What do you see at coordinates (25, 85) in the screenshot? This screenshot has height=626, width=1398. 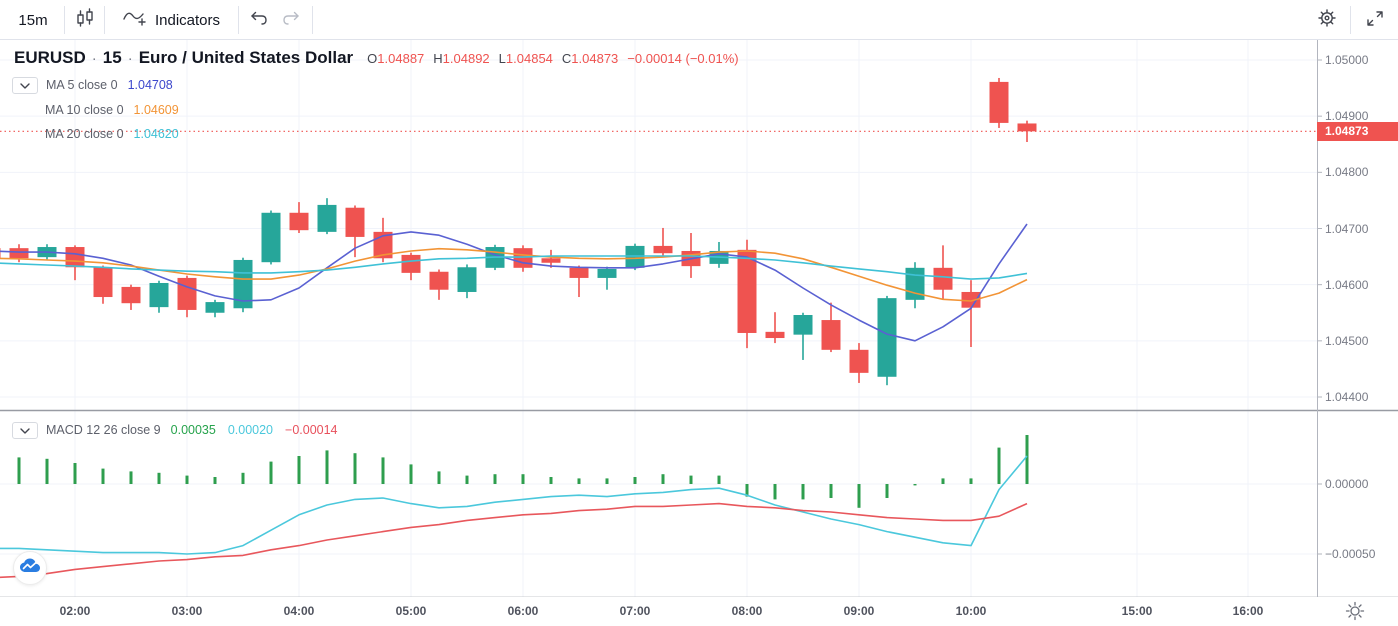 I see `legend-collapse-button` at bounding box center [25, 85].